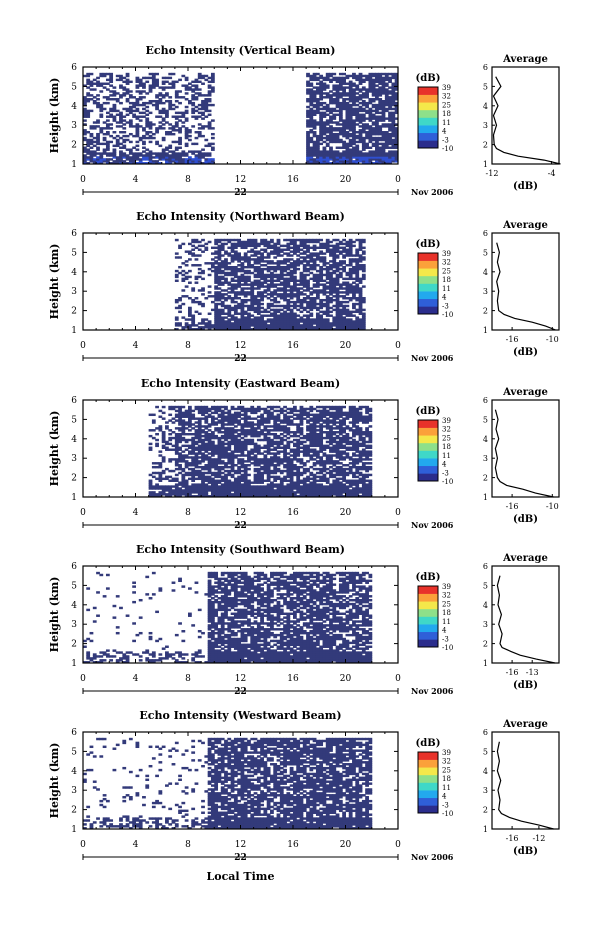 The image size is (611, 929). Describe the element at coordinates (54, 116) in the screenshot. I see `y-axis-label: Height (km)` at that location.